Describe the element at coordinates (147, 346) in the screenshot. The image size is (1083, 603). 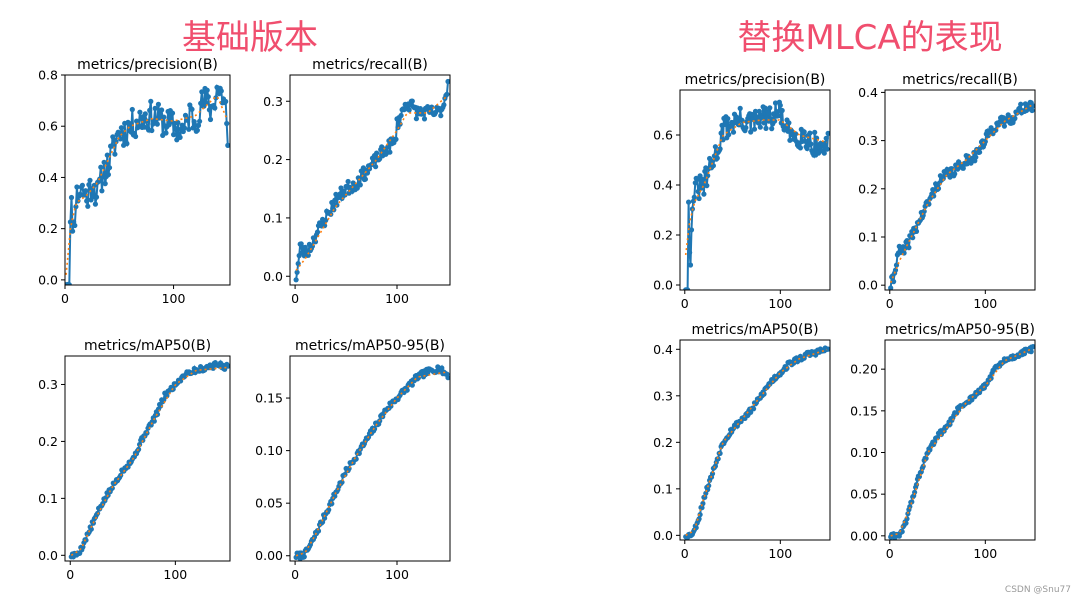
I see `chart-title: metrics/mAP50(B)` at that location.